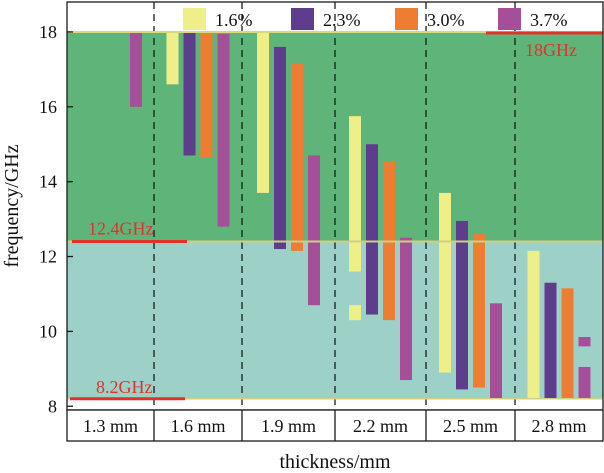  Describe the element at coordinates (288, 426) in the screenshot. I see `x-tick-label: 1.9 mm` at that location.